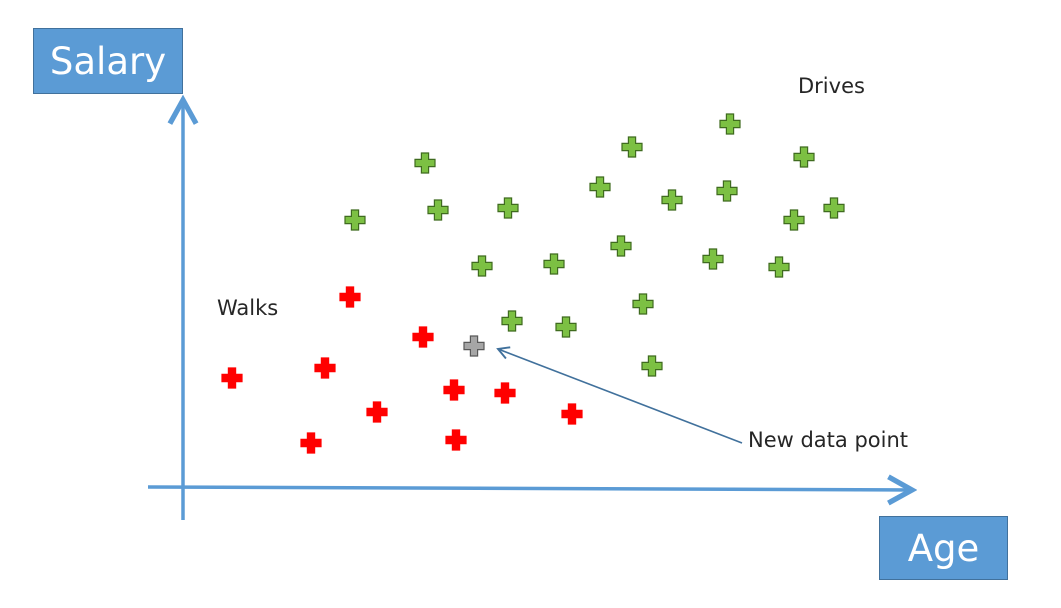 The width and height of the screenshot is (1061, 608). Describe the element at coordinates (529, 488) in the screenshot. I see `x-axis-line` at that location.